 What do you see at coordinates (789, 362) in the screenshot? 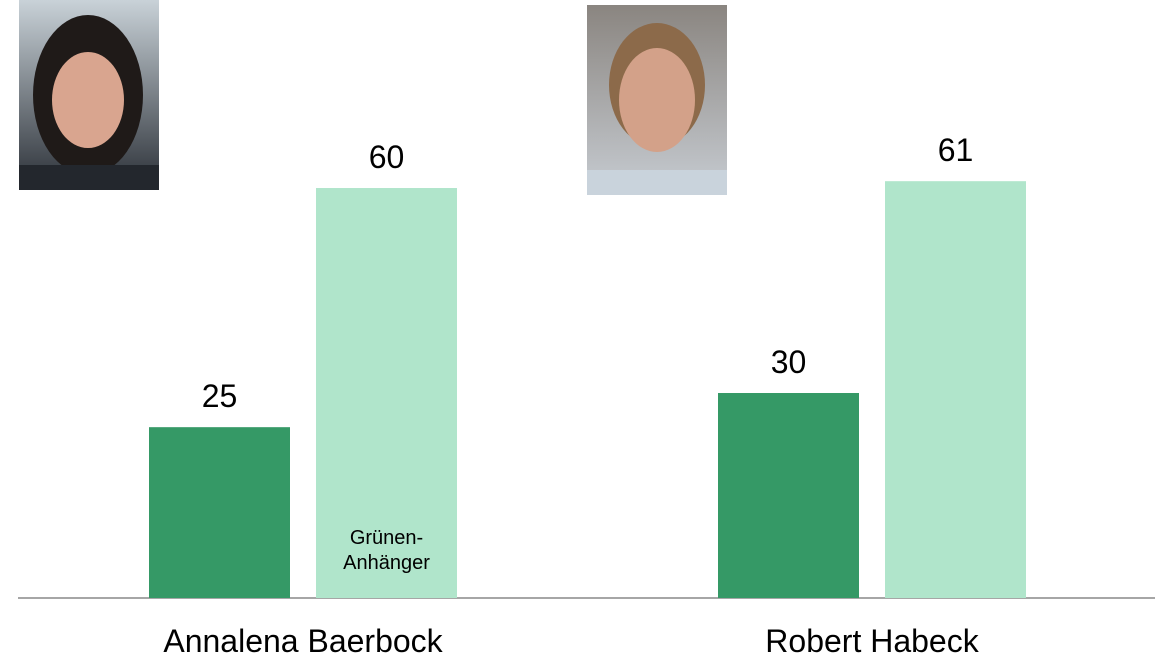
I see `value-label: 30` at bounding box center [789, 362].